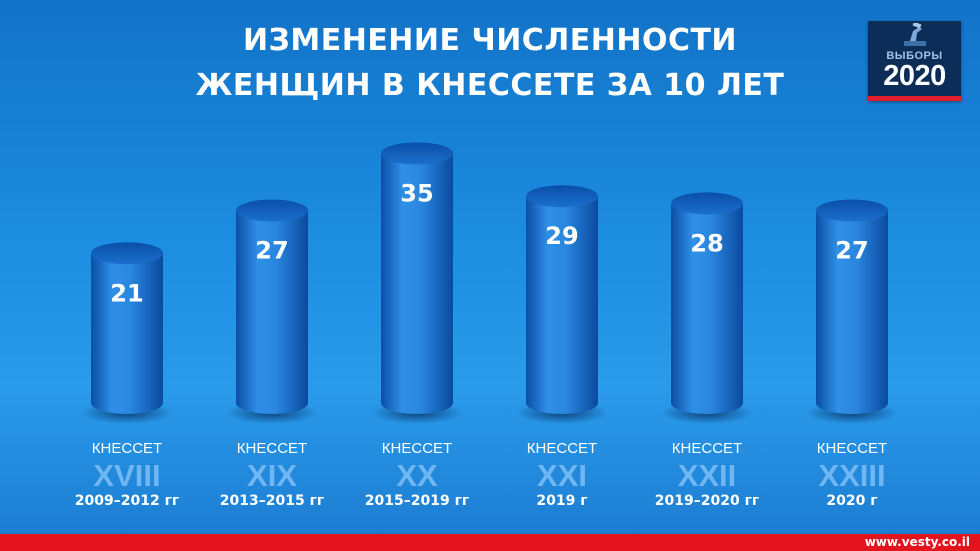 This screenshot has height=551, width=980. What do you see at coordinates (915, 34) in the screenshot?
I see `ballot-icon` at bounding box center [915, 34].